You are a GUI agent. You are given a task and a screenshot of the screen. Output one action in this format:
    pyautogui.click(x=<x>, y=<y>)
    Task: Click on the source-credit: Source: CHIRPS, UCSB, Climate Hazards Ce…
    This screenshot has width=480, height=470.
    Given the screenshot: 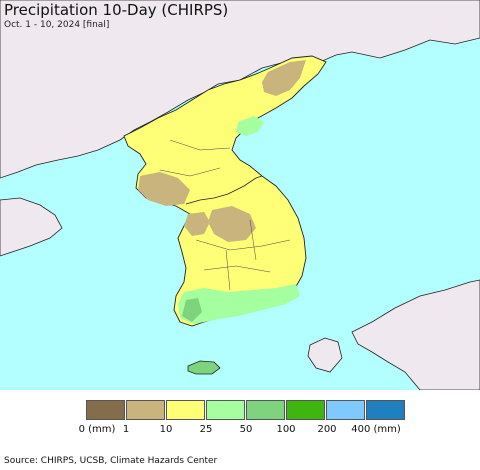 What is the action you would take?
    pyautogui.click(x=111, y=461)
    